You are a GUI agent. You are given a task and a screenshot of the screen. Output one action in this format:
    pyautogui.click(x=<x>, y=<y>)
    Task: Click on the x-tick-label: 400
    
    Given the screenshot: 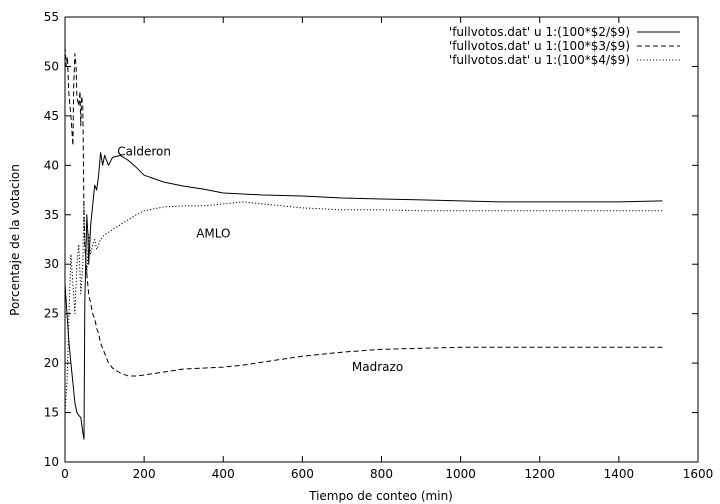 What is the action you would take?
    pyautogui.click(x=223, y=474)
    